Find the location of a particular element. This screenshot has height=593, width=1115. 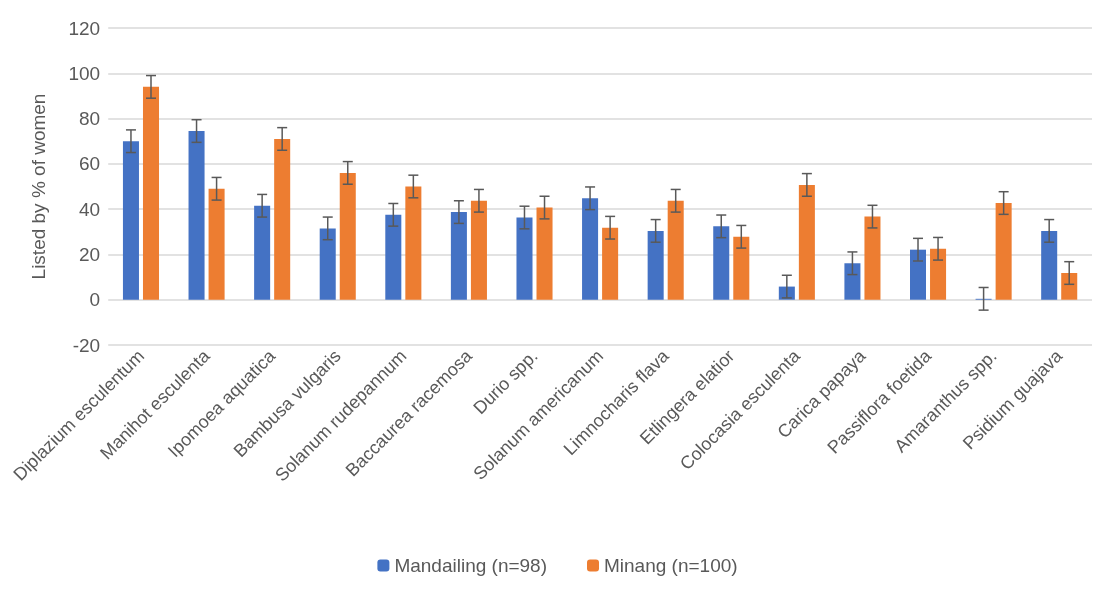

y-axis-title: Listed by % of women is located at coordinates (39, 186).